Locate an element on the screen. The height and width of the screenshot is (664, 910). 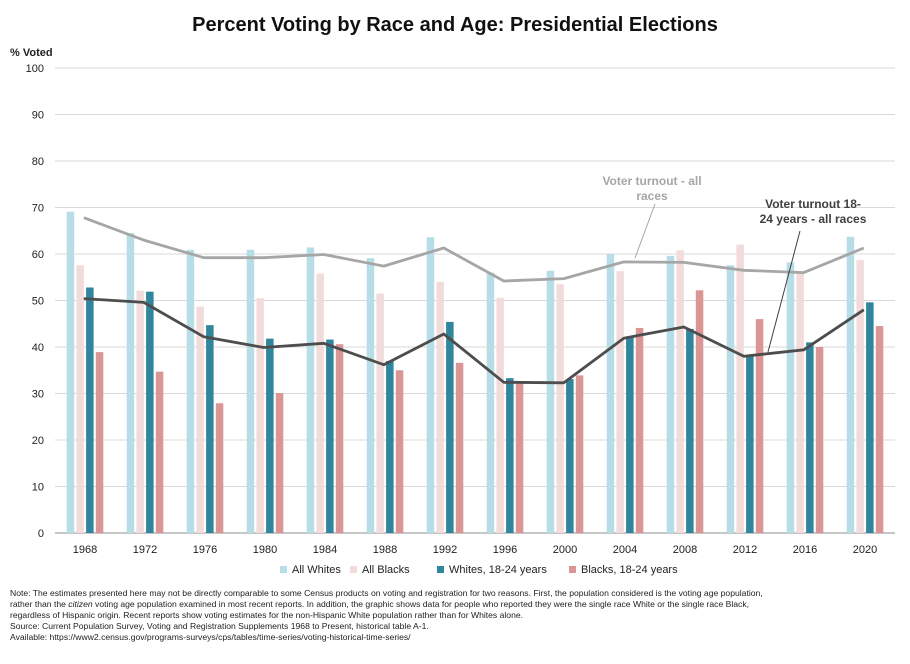
line-voter-turnout-all-races is located at coordinates (474, 249).